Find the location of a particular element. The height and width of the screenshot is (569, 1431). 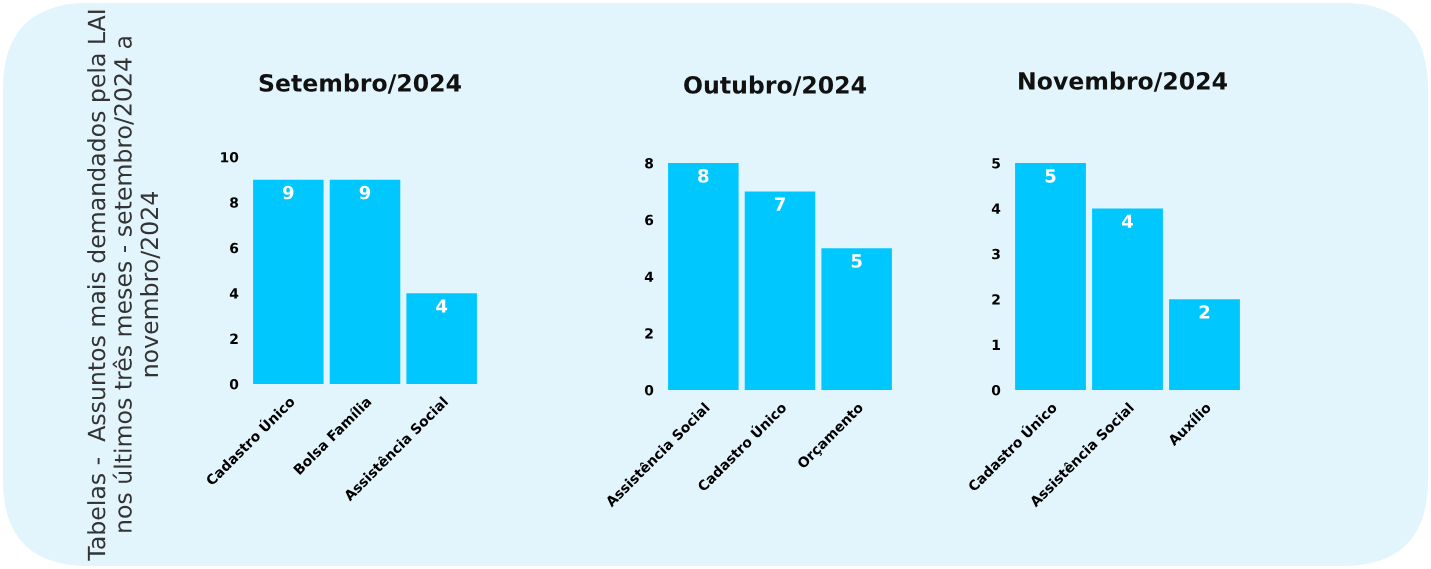

text: Tabelas - Assuntos mais demandados pela LAI nos últimos três meses - setembro/2024 a novembro/2024 is located at coordinates (124, 285).